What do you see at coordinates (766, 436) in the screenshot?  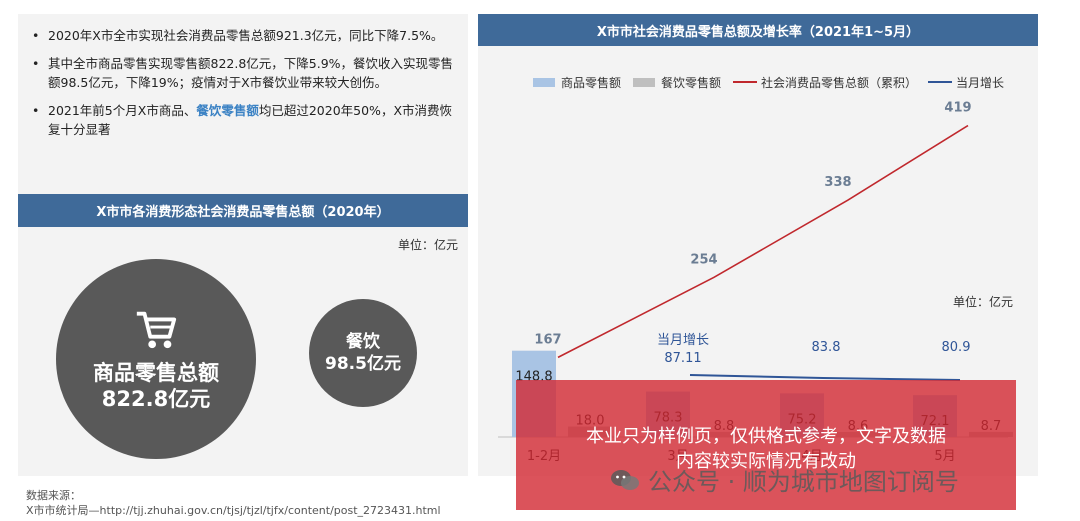 I see `notice-line: 本业只为样例页，仅供格式参考，文字及数据` at bounding box center [766, 436].